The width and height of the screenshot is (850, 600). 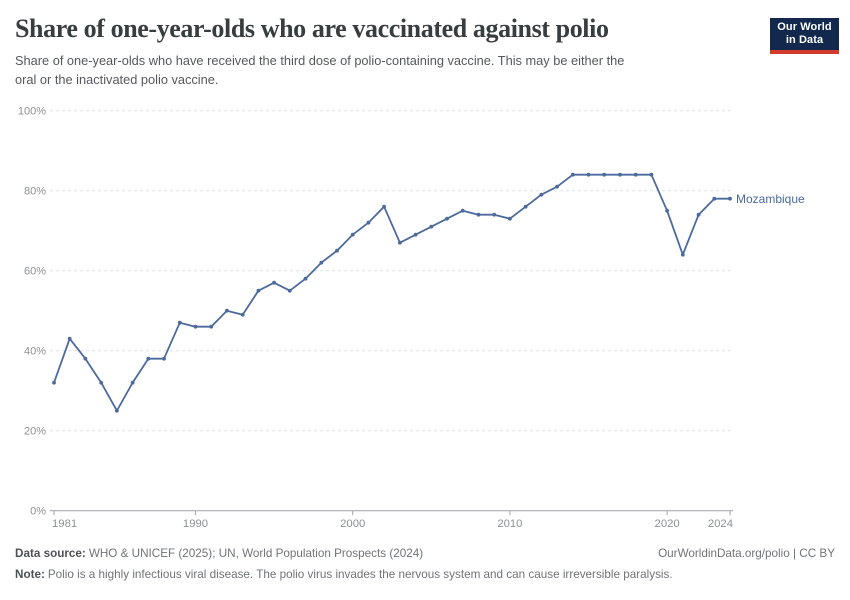 What do you see at coordinates (305, 278) in the screenshot?
I see `data-point-1997` at bounding box center [305, 278].